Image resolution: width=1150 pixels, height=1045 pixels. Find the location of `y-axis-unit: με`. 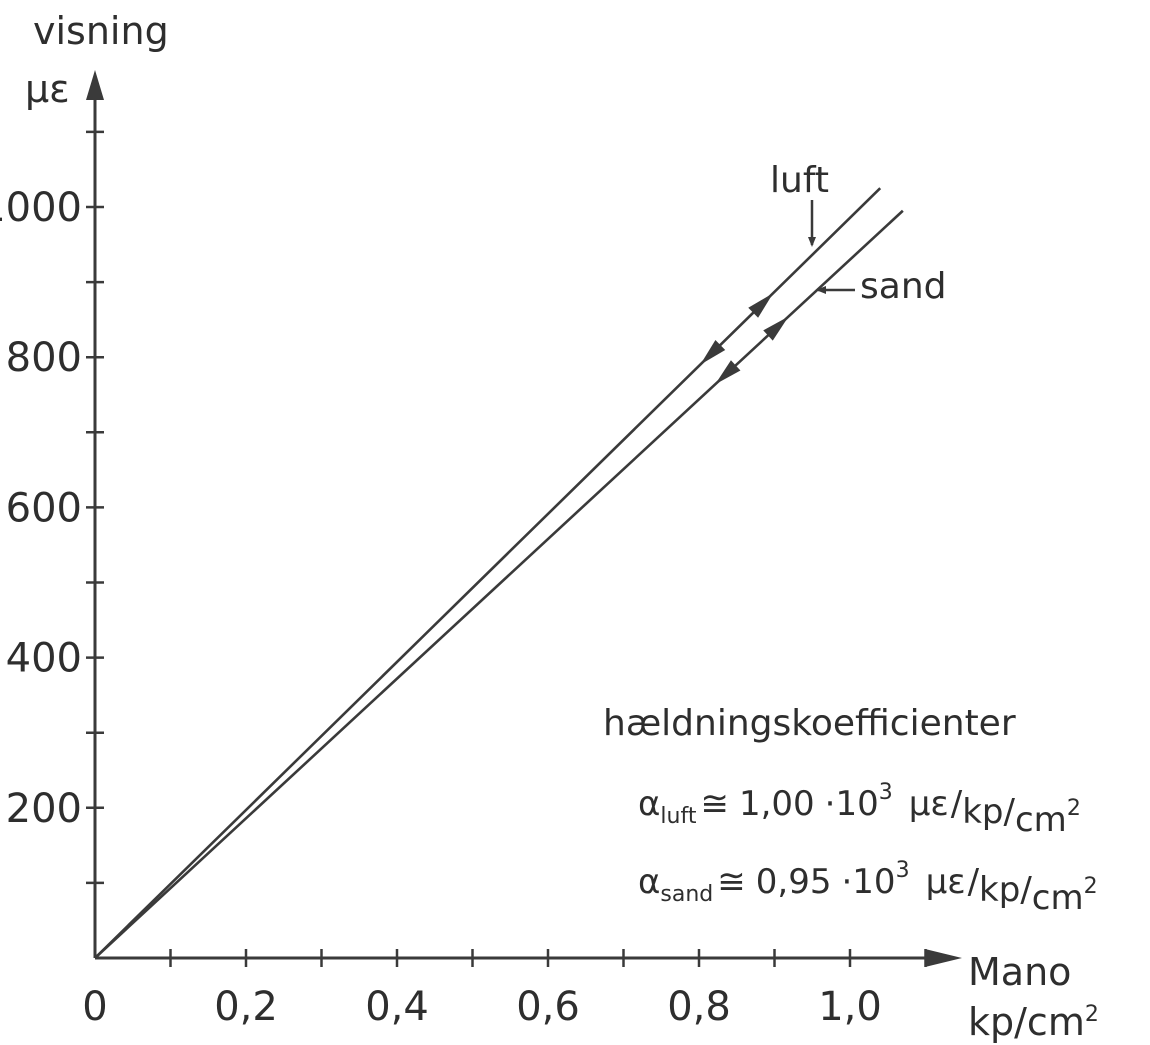

y-axis-unit: με is located at coordinates (47, 89).